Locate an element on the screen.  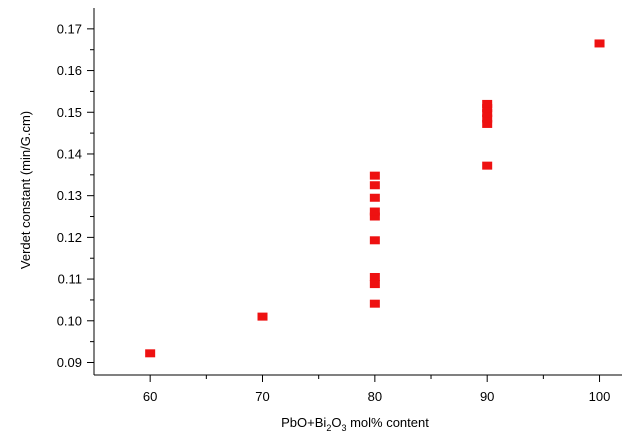
y-tick-label: 0.15 is located at coordinates (69, 112).